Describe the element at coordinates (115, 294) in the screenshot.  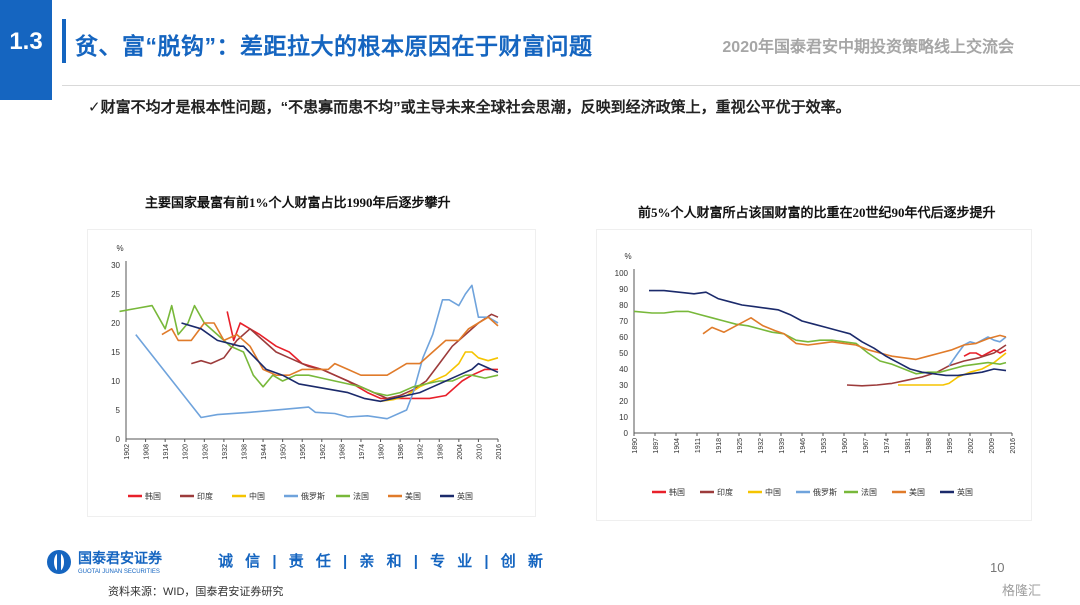
I see `y-tick-label: 25` at that location.